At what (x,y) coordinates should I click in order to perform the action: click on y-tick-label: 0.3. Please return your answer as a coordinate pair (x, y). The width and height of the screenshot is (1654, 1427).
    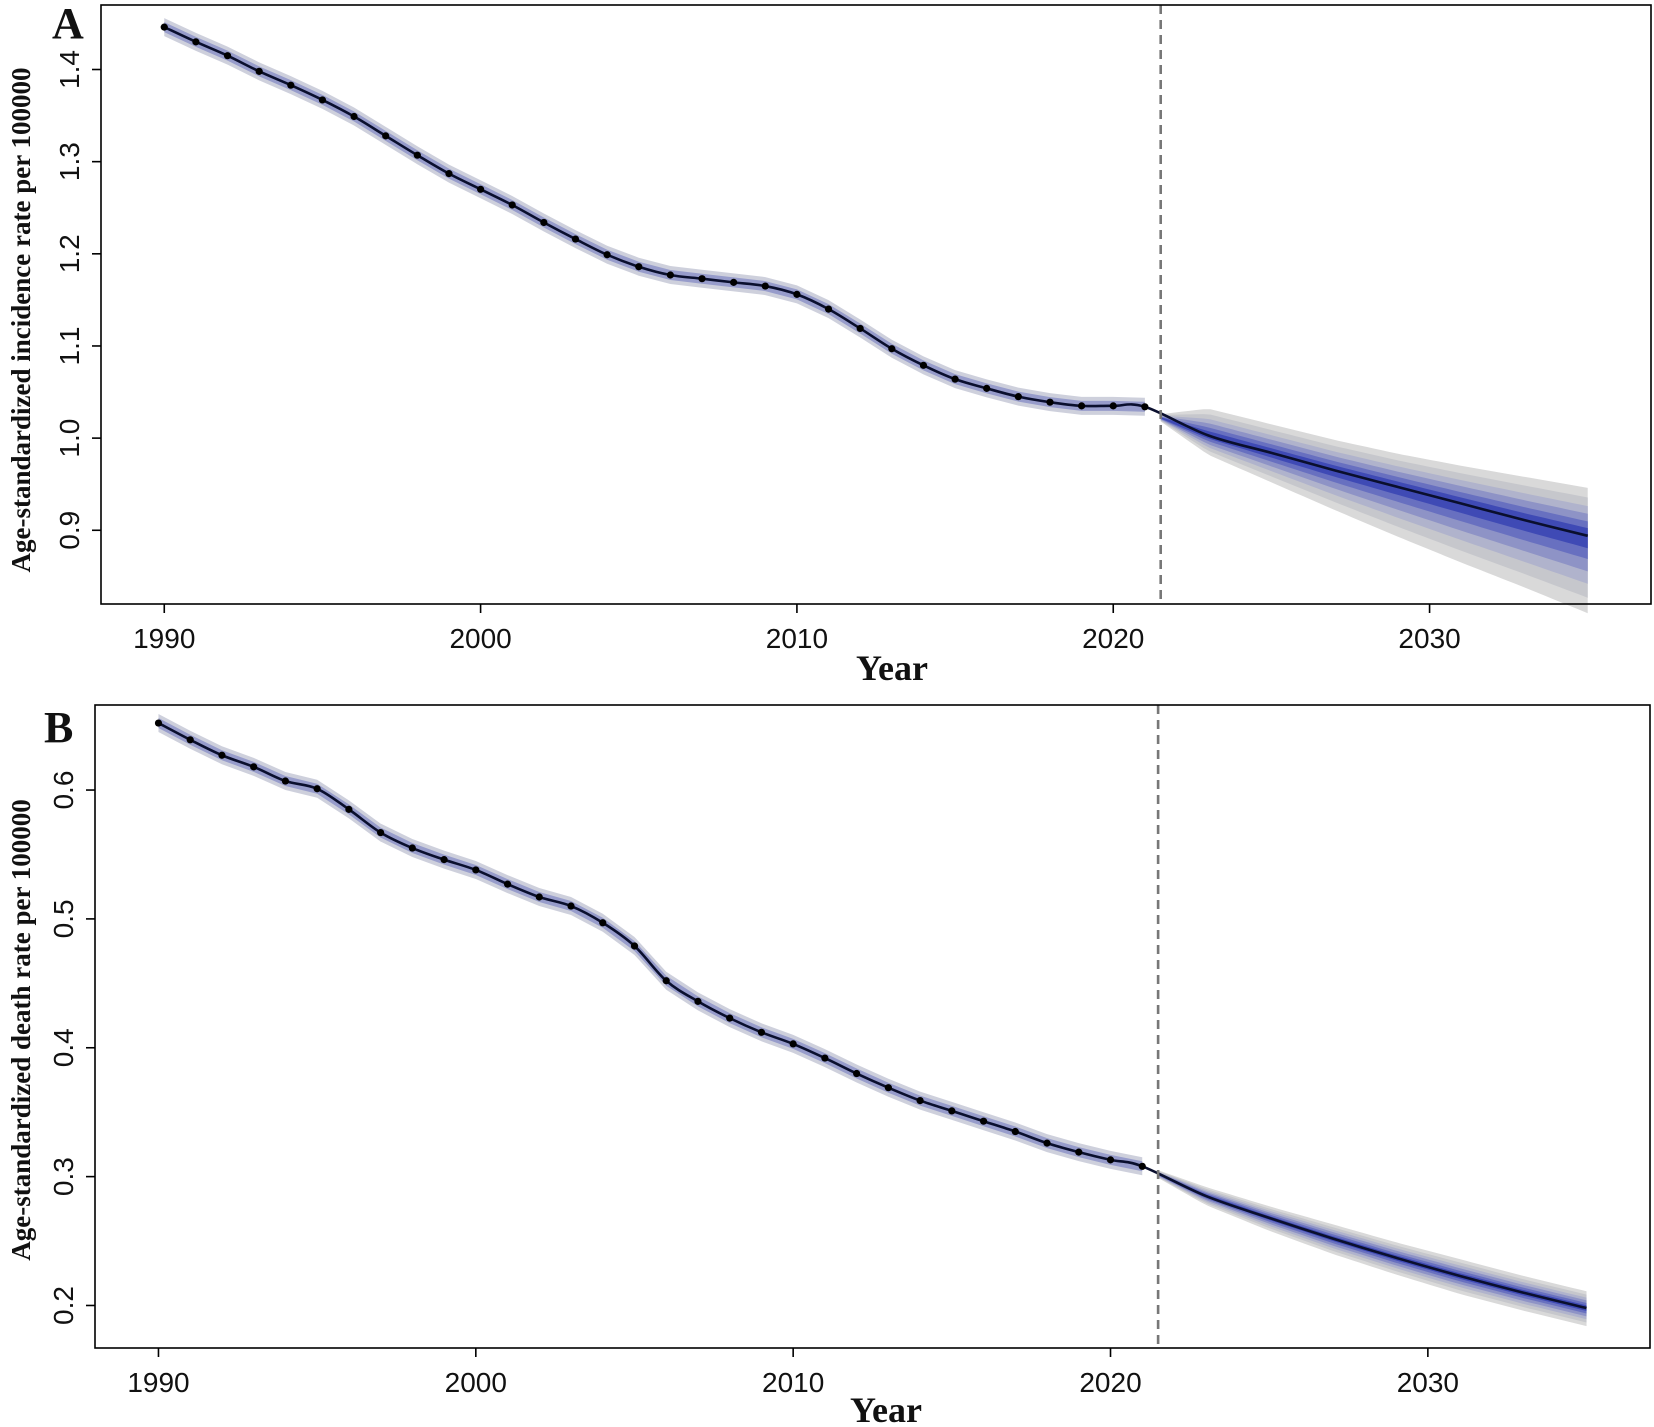
    Looking at the image, I should click on (63, 1176).